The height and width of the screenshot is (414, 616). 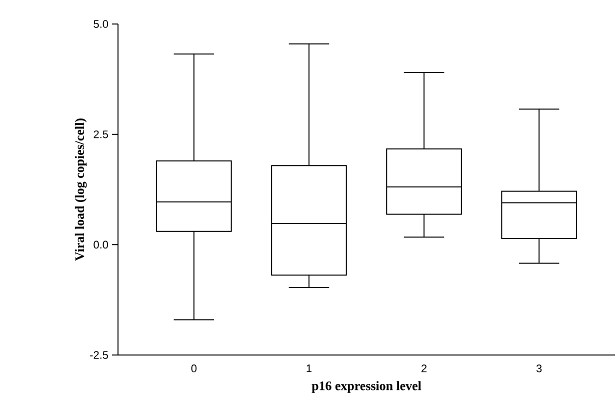 What do you see at coordinates (101, 134) in the screenshot?
I see `y-tick-label: 2.5` at bounding box center [101, 134].